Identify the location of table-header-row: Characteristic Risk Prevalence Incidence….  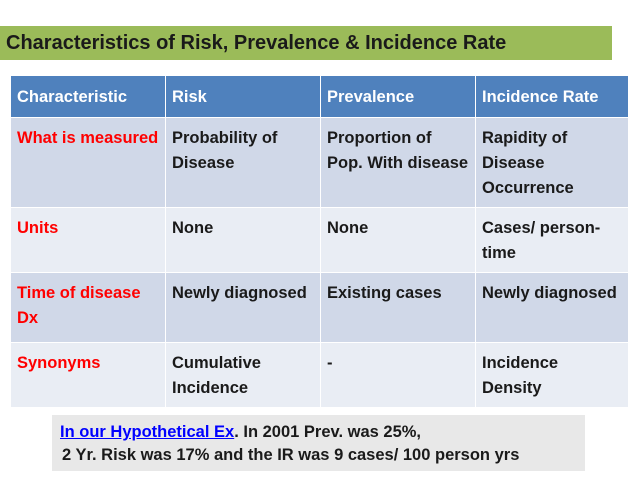
(319, 96).